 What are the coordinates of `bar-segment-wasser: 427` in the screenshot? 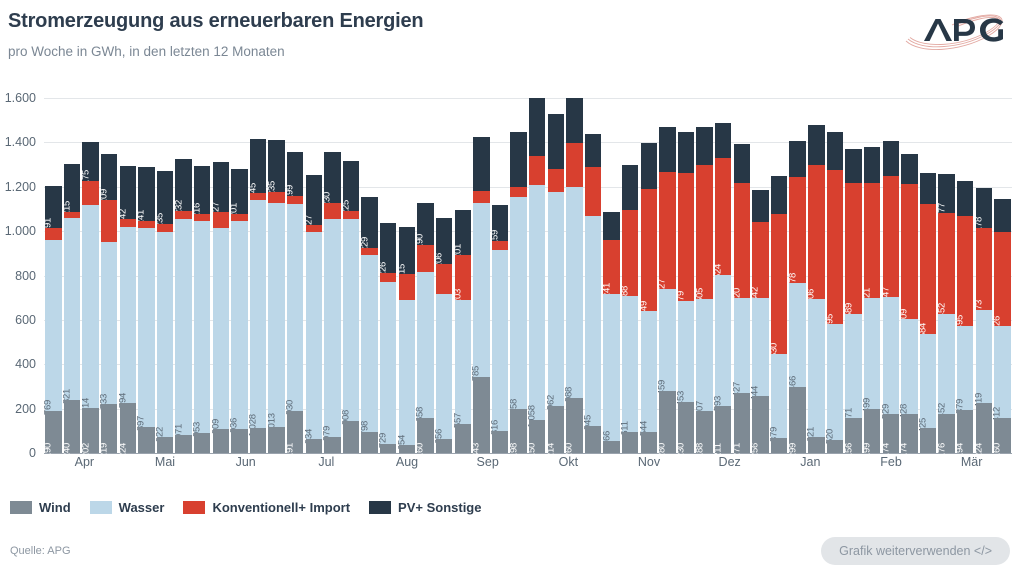 It's located at (741, 348).